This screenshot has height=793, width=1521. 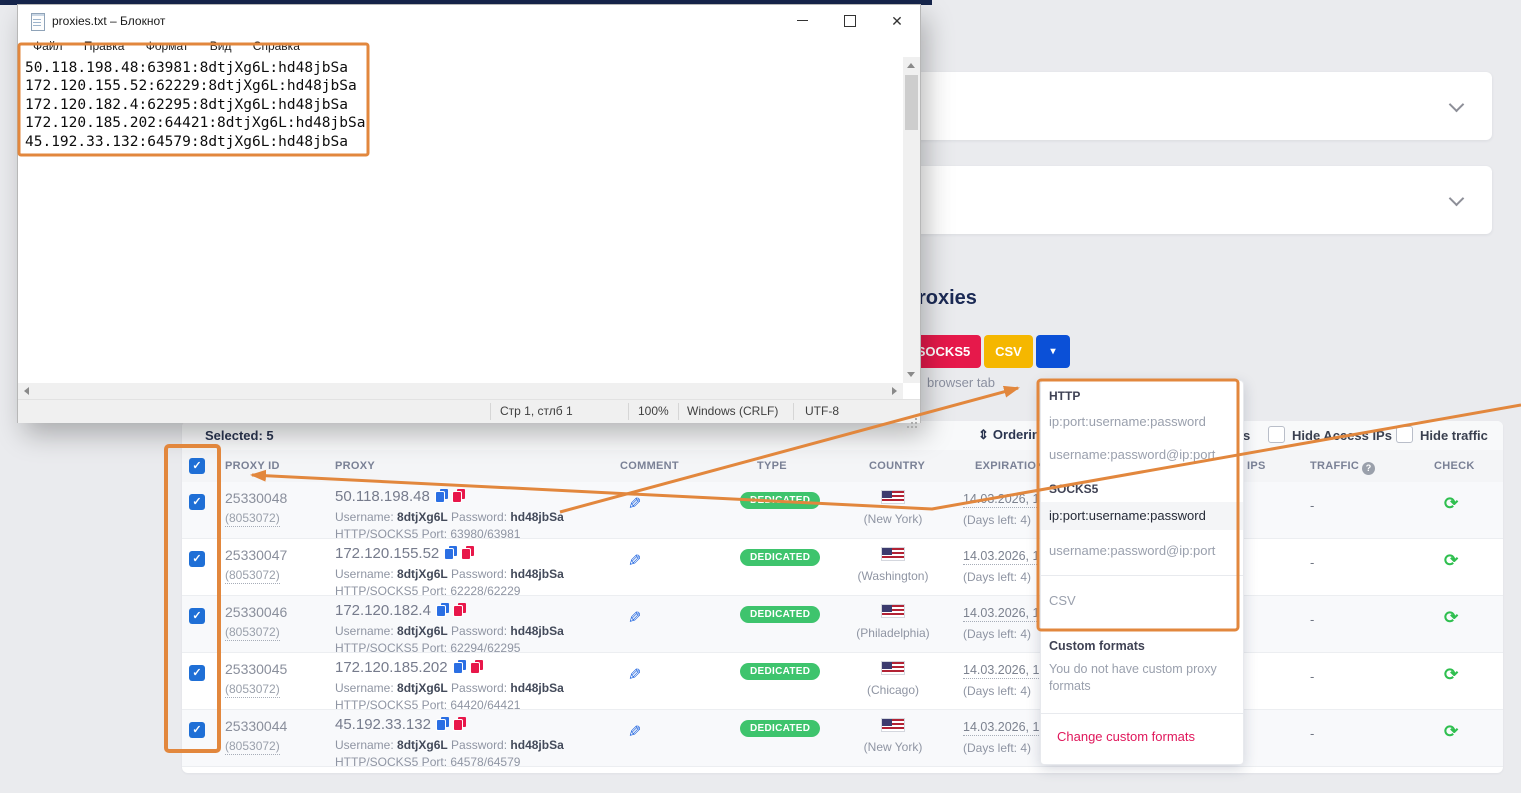 I want to click on scroll-up-icon, so click(x=911, y=65).